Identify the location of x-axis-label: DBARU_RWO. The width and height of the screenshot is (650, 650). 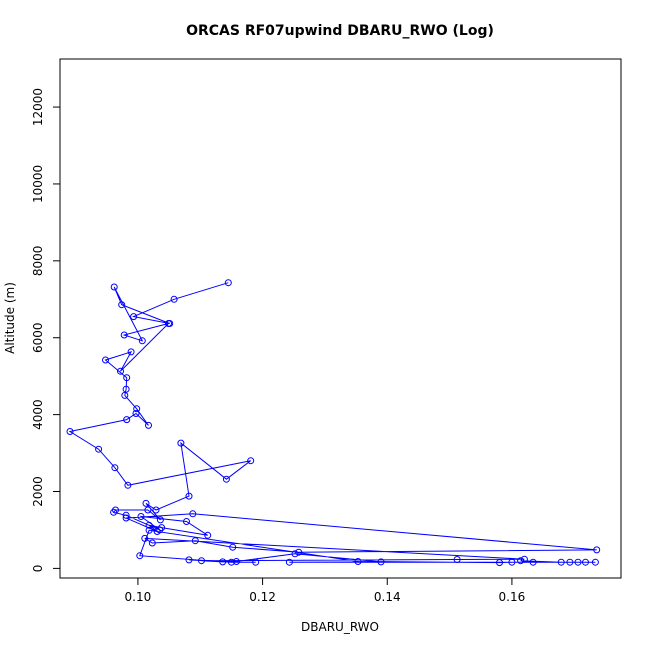
(340, 627).